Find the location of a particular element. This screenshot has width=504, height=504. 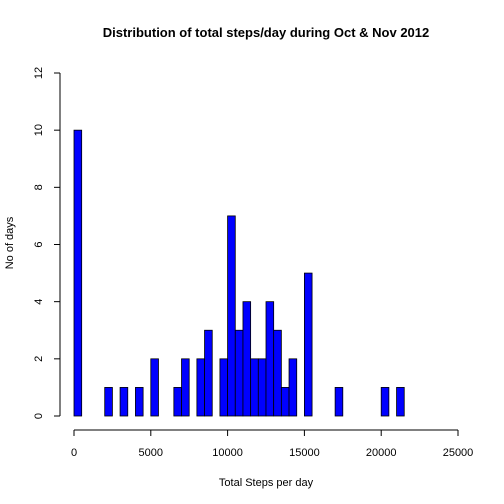

x-tick-label-4: 20000 is located at coordinates (381, 453).